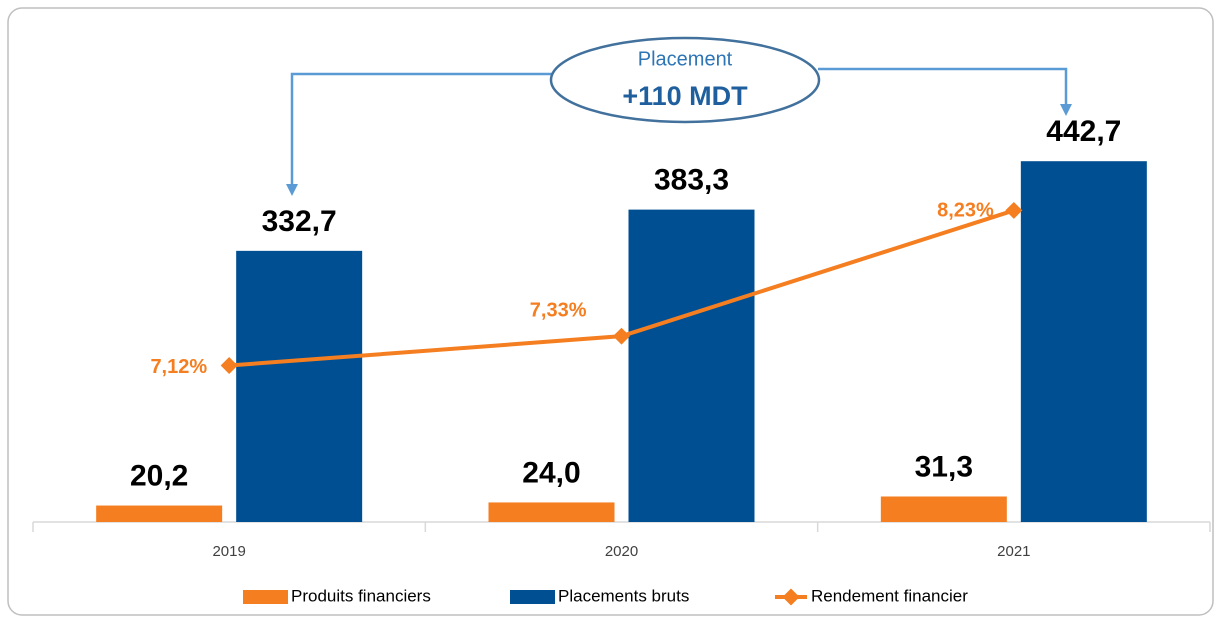 This screenshot has width=1221, height=624. What do you see at coordinates (889, 595) in the screenshot?
I see `legend-label: Rendement financier` at bounding box center [889, 595].